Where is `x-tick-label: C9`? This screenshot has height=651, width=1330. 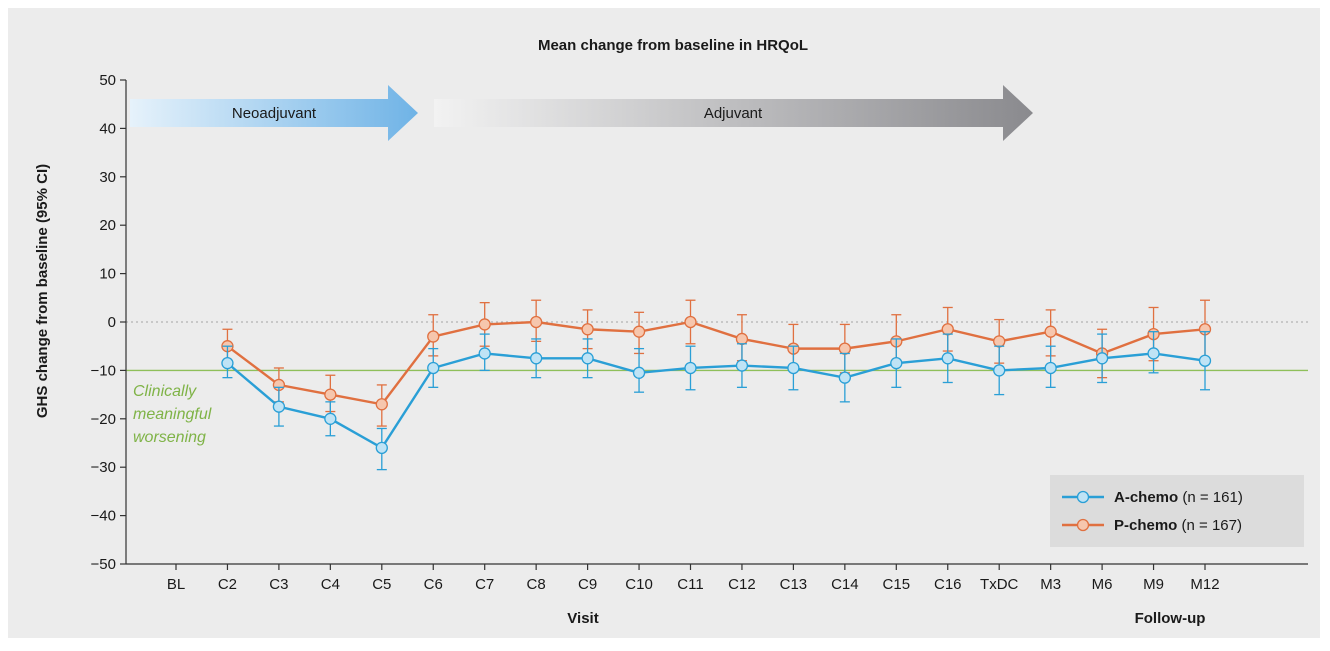
x-tick-label: C9 is located at coordinates (587, 584).